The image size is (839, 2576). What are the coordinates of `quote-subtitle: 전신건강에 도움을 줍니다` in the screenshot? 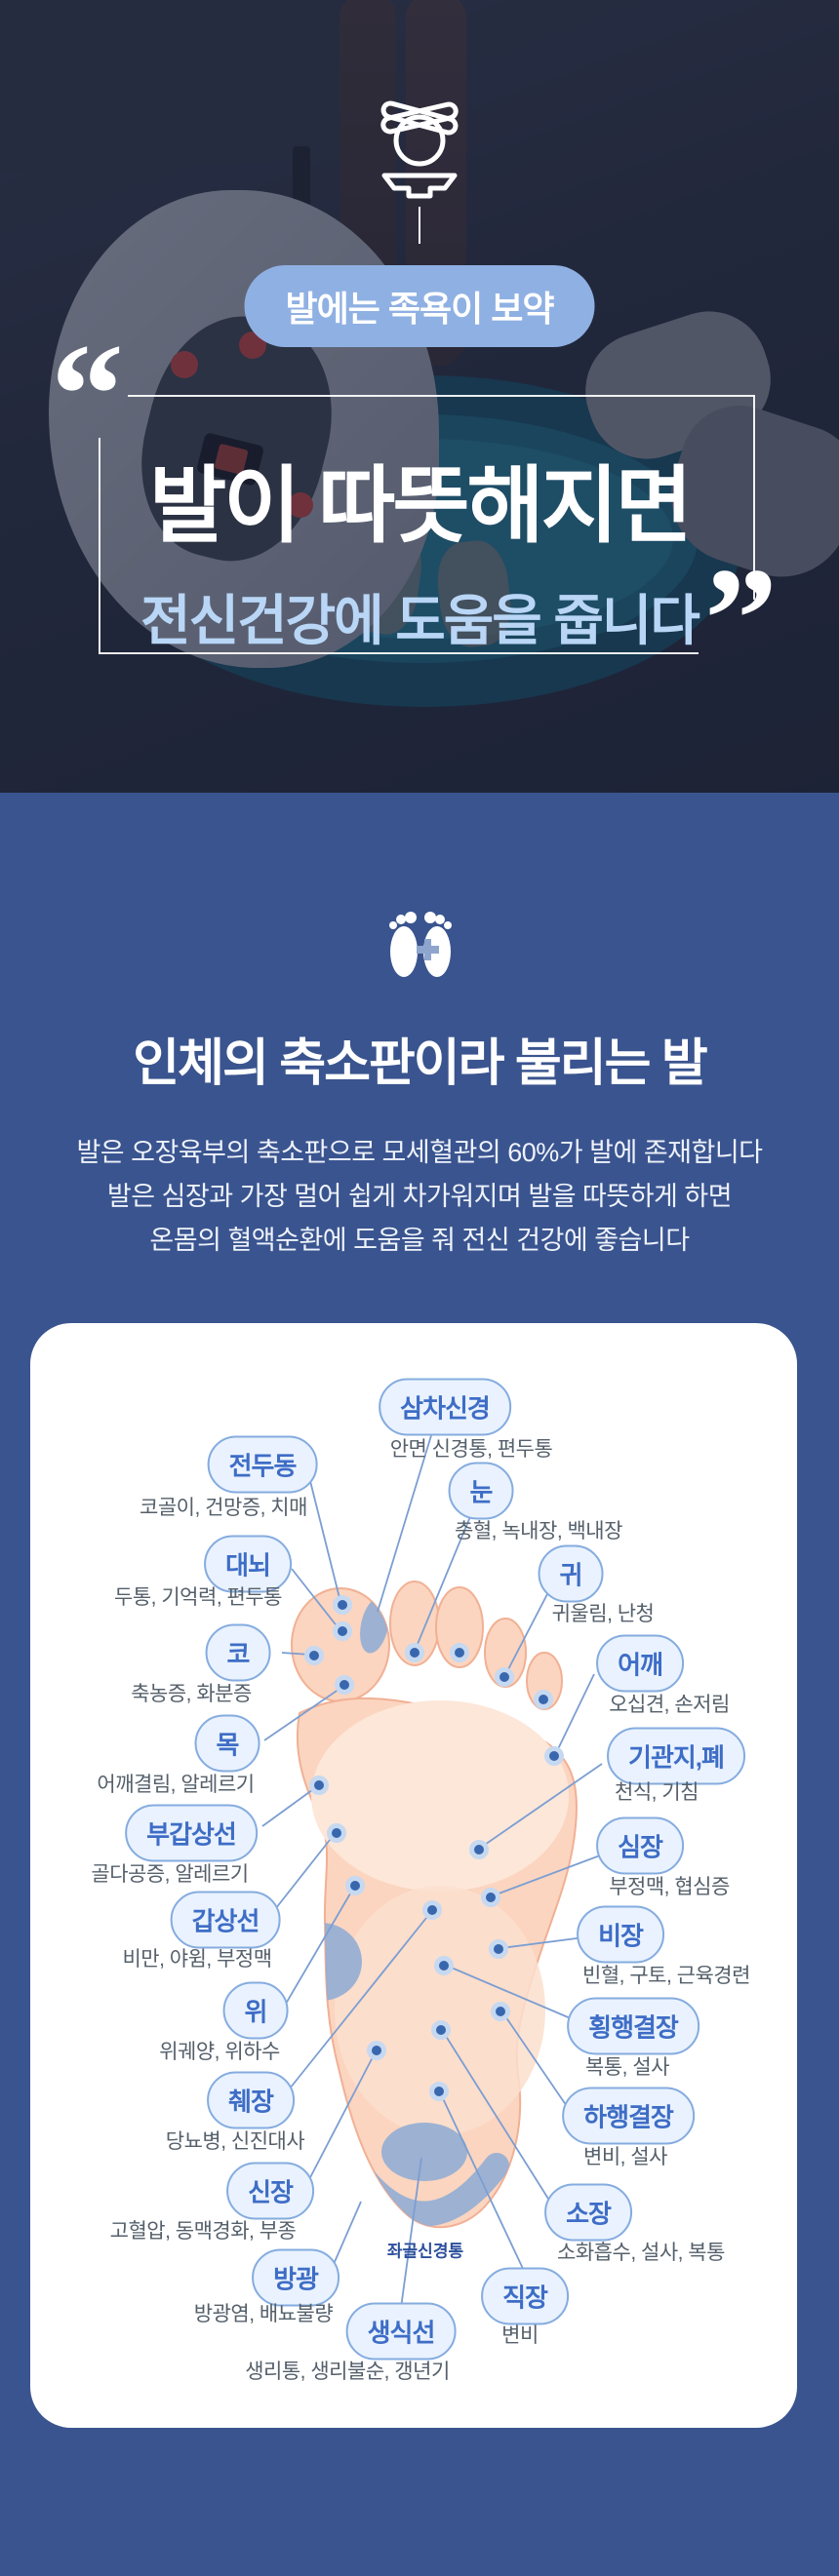 It's located at (420, 620).